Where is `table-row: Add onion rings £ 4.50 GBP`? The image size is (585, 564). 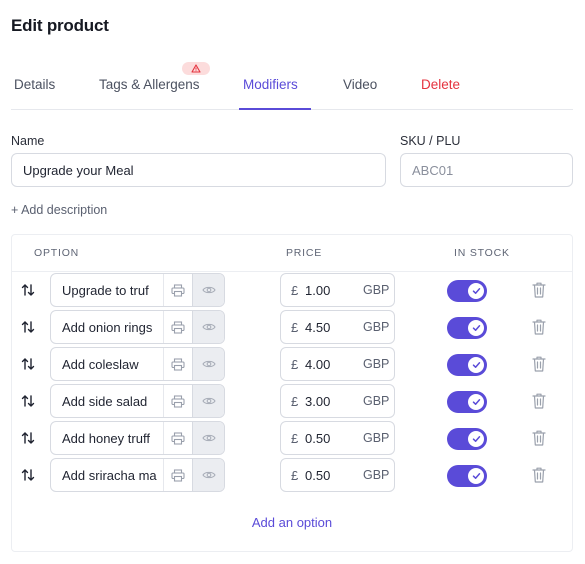 table-row: Add onion rings £ 4.50 GBP is located at coordinates (292, 327).